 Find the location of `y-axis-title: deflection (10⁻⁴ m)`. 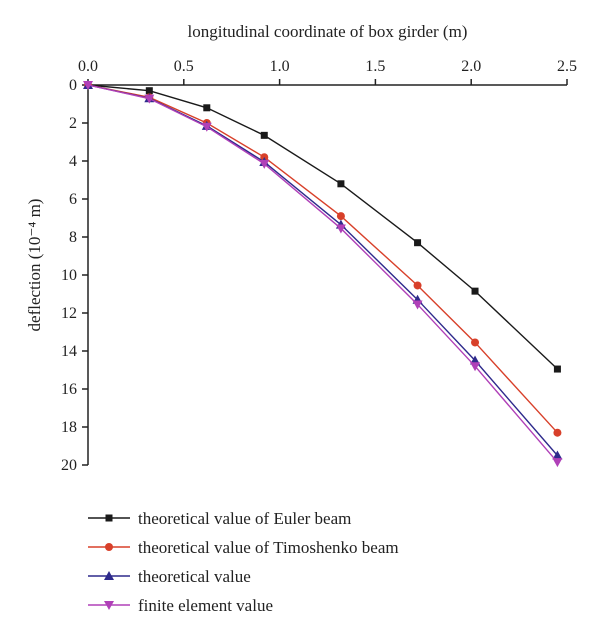

y-axis-title: deflection (10⁻⁴ m) is located at coordinates (34, 265).